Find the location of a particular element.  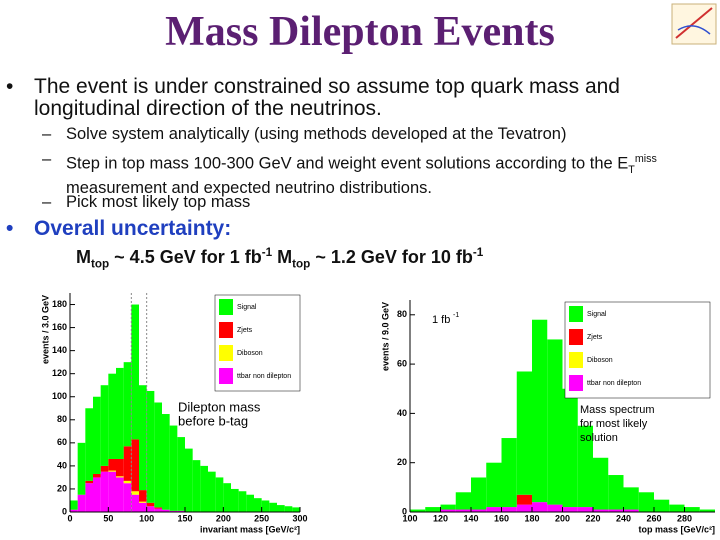

legend is located at coordinates (637, 350).